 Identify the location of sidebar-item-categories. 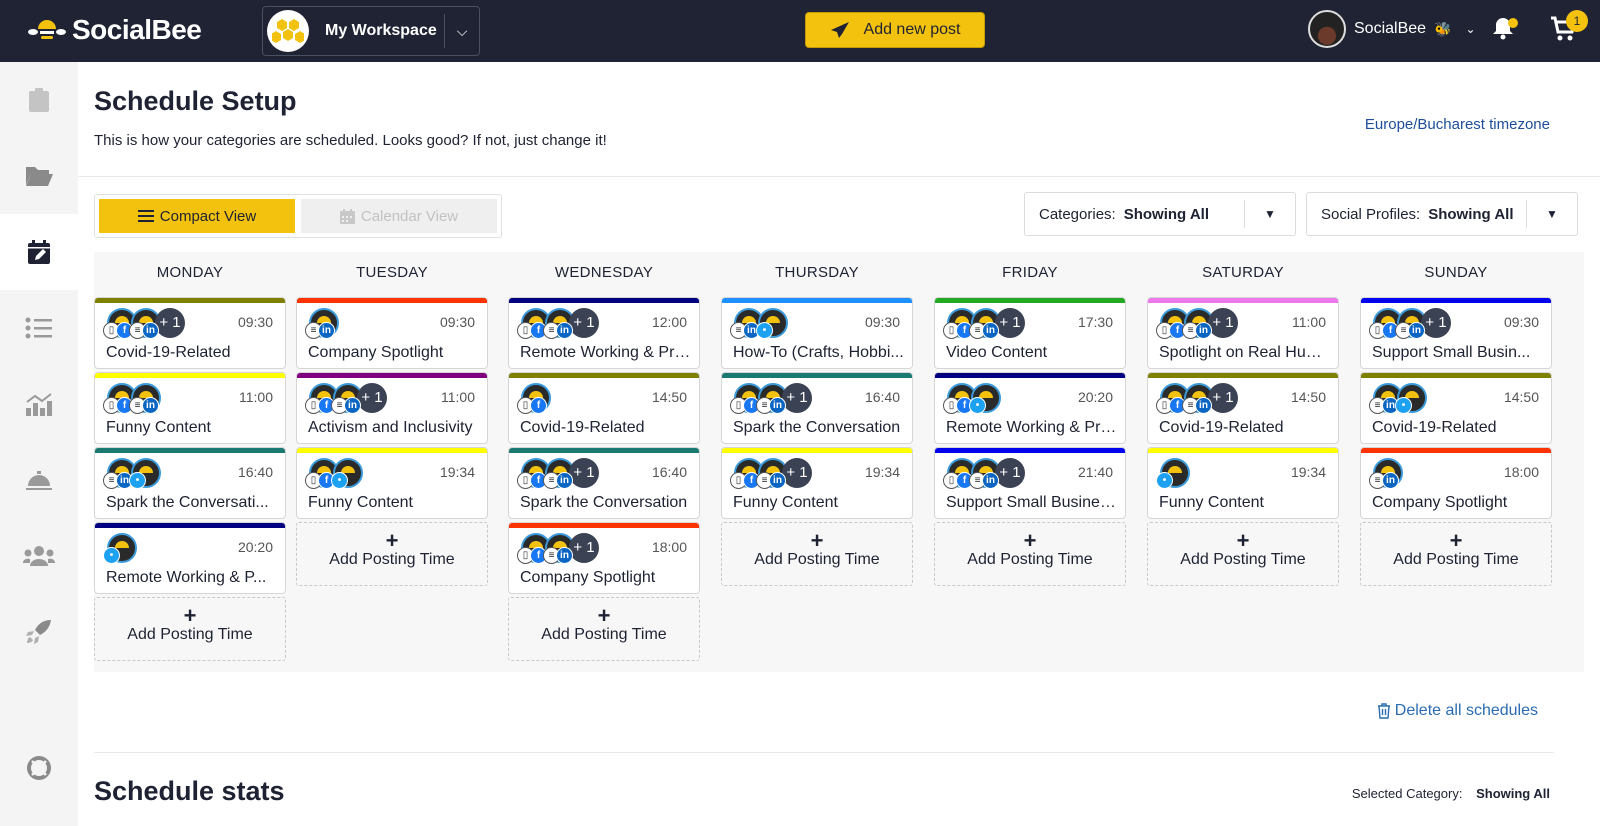
(39, 176).